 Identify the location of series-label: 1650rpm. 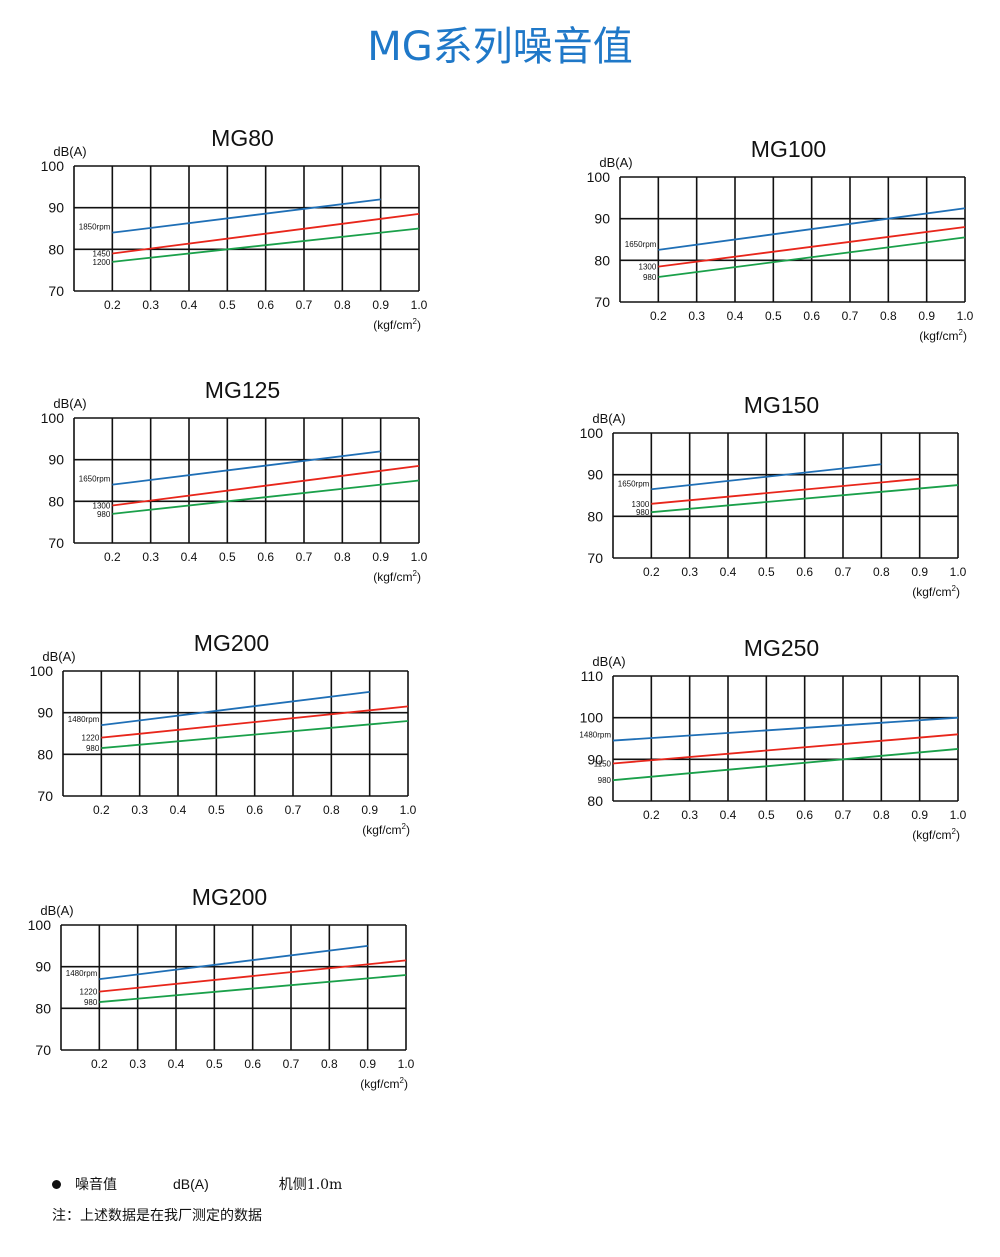
(95, 479).